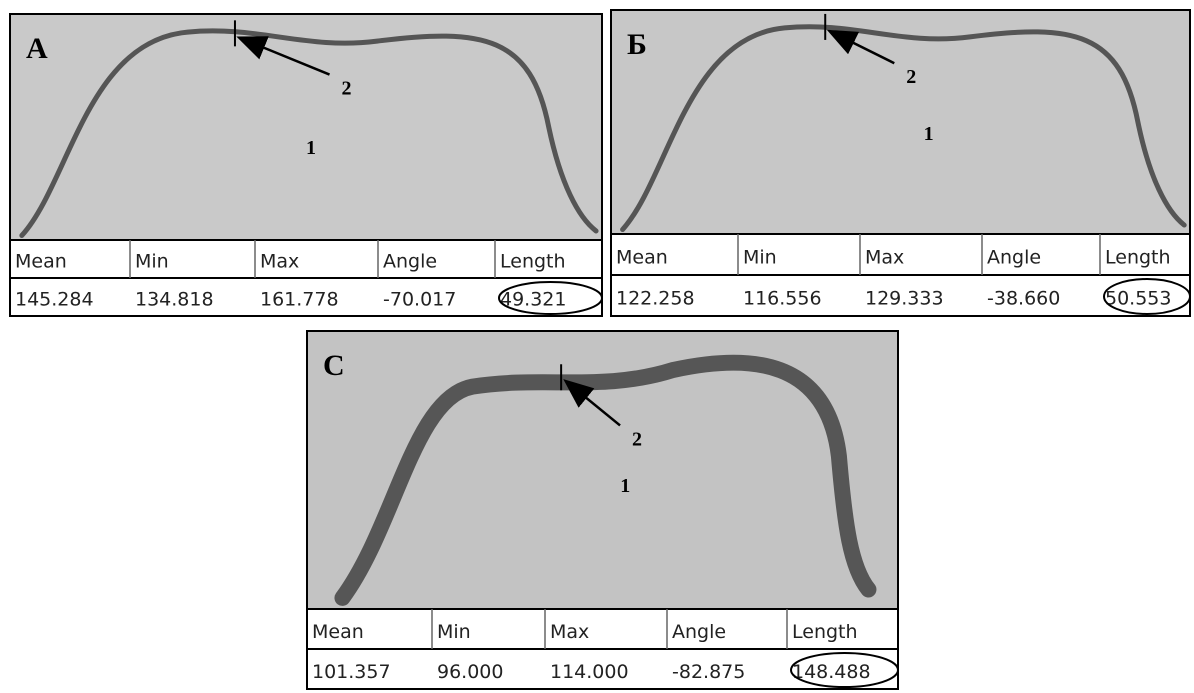  I want to click on table-cell: 50.553, so click(1138, 299).